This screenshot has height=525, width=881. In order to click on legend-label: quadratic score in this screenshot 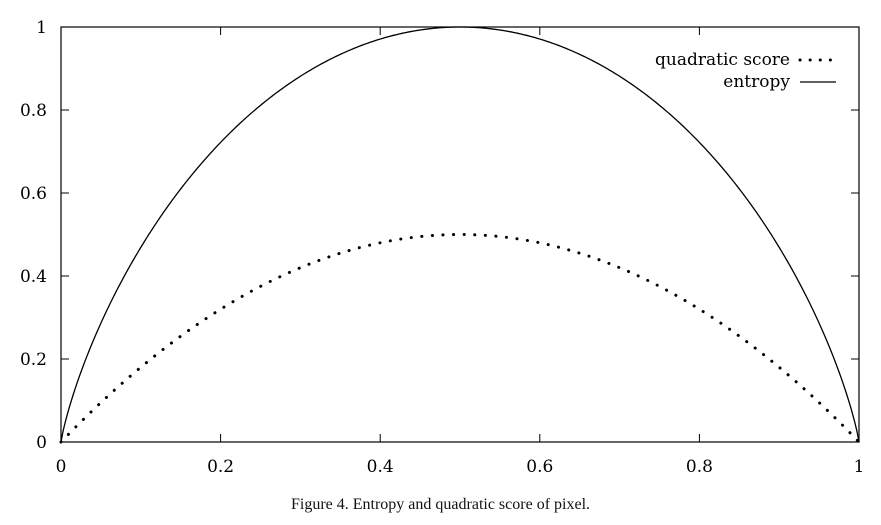, I will do `click(722, 60)`.